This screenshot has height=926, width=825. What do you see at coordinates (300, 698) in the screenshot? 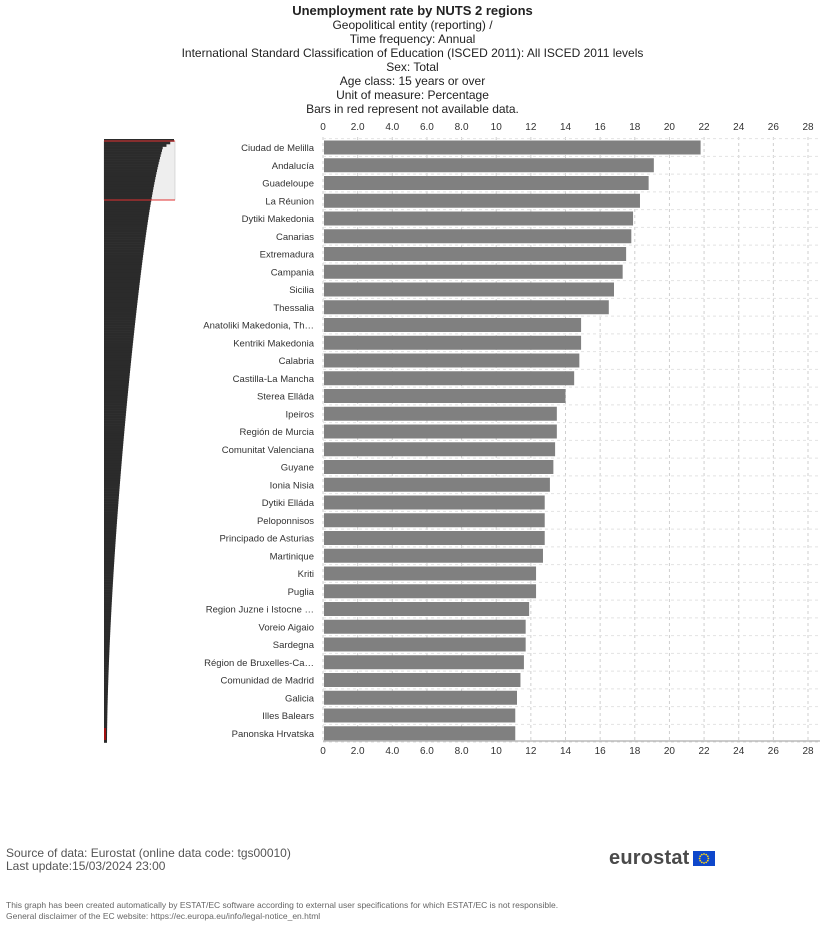
I see `category-label: Galicia` at bounding box center [300, 698].